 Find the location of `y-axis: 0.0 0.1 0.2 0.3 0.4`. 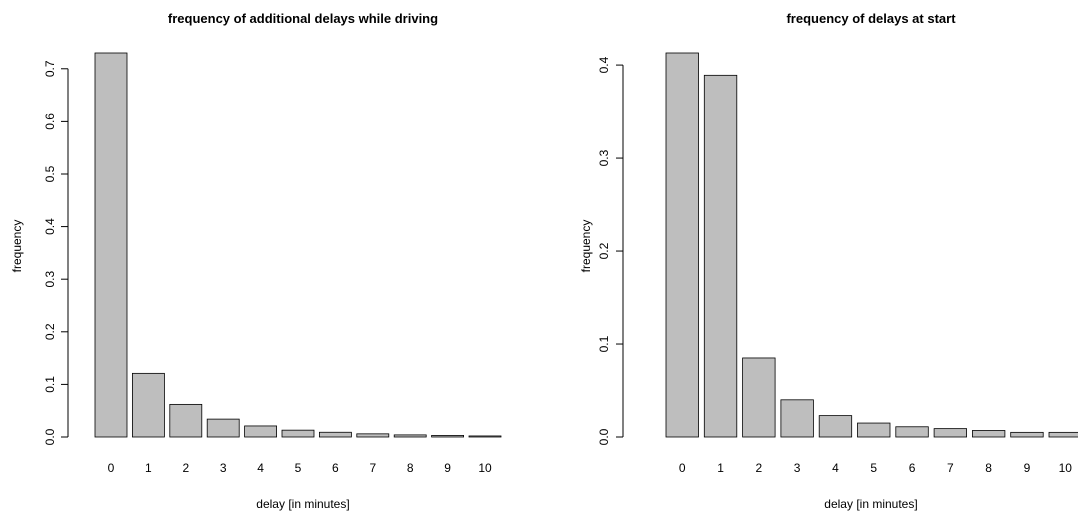

y-axis: 0.0 0.1 0.2 0.3 0.4 is located at coordinates (610, 250).